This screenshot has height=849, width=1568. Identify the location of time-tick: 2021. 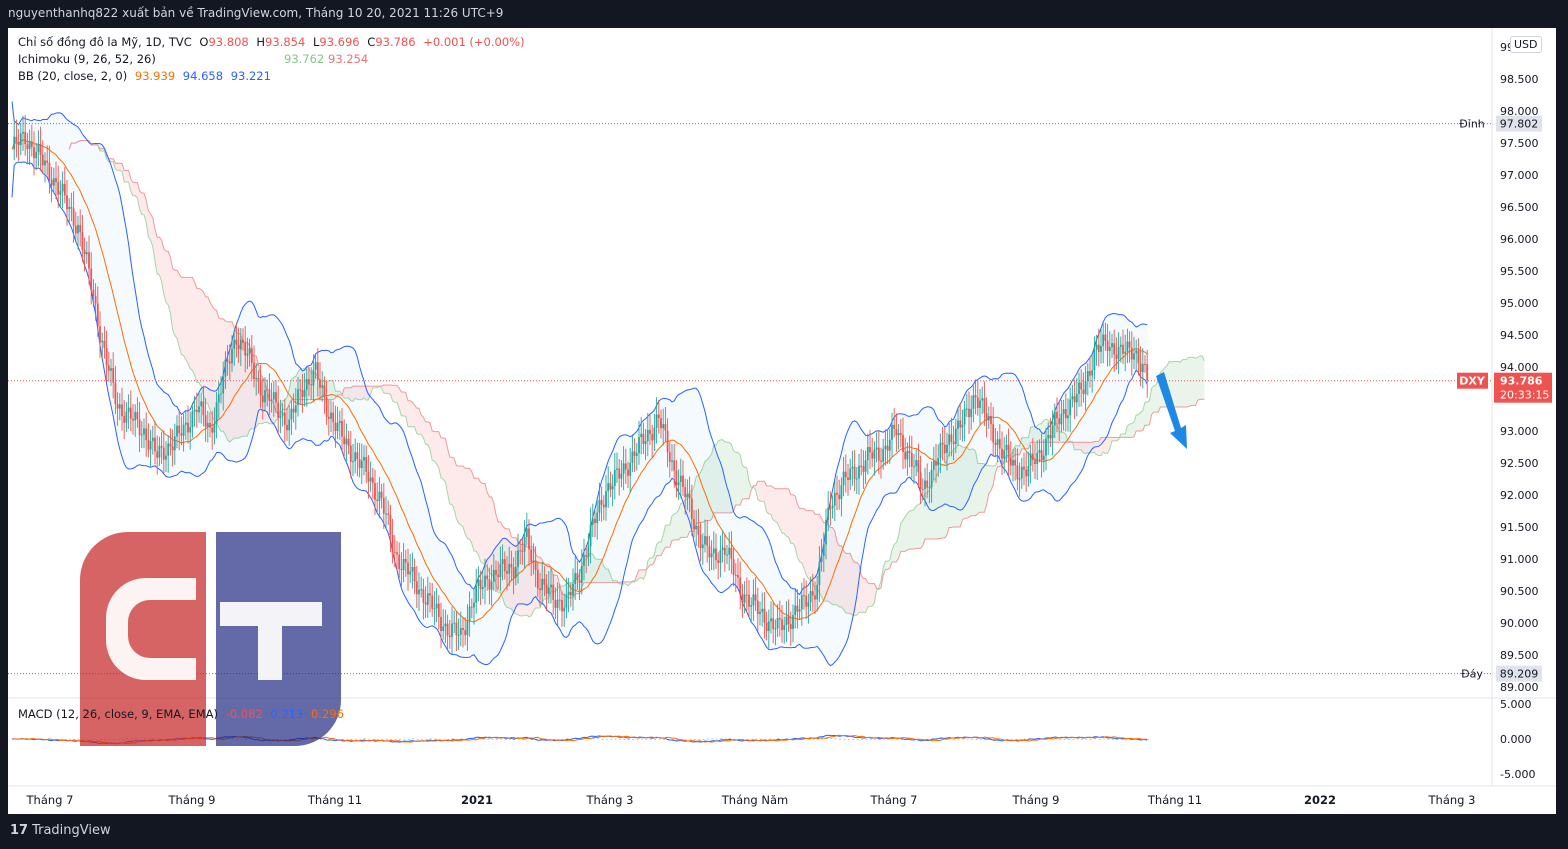
(477, 800).